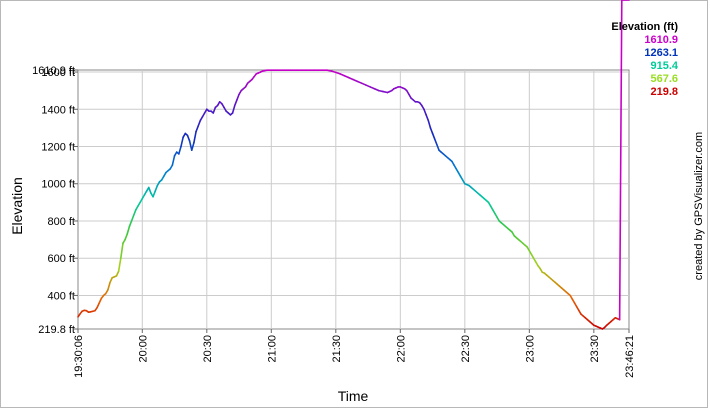 The height and width of the screenshot is (410, 710). What do you see at coordinates (530, 349) in the screenshot?
I see `x-tick-label: 23:00` at bounding box center [530, 349].